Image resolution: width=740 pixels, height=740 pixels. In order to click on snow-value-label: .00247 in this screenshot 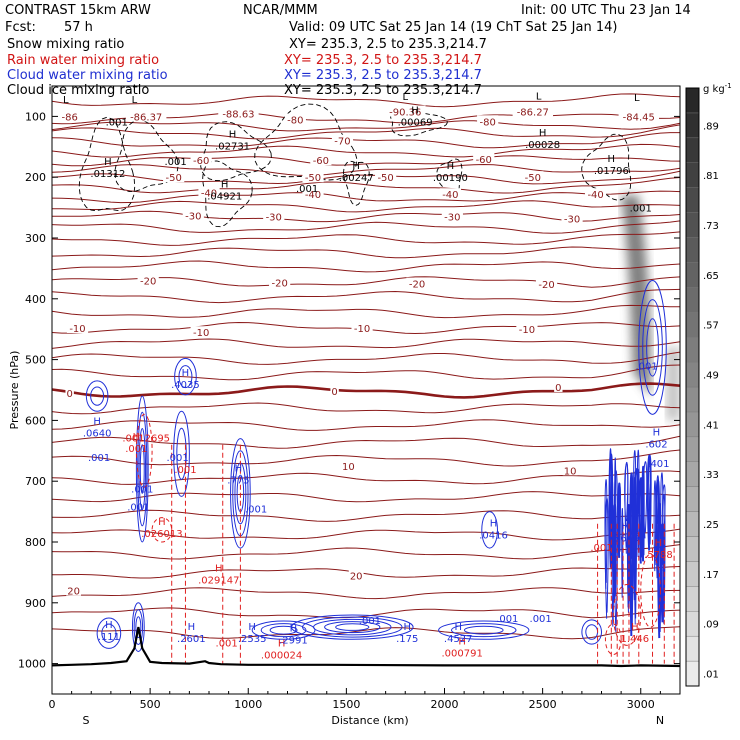, I will do `click(356, 178)`.